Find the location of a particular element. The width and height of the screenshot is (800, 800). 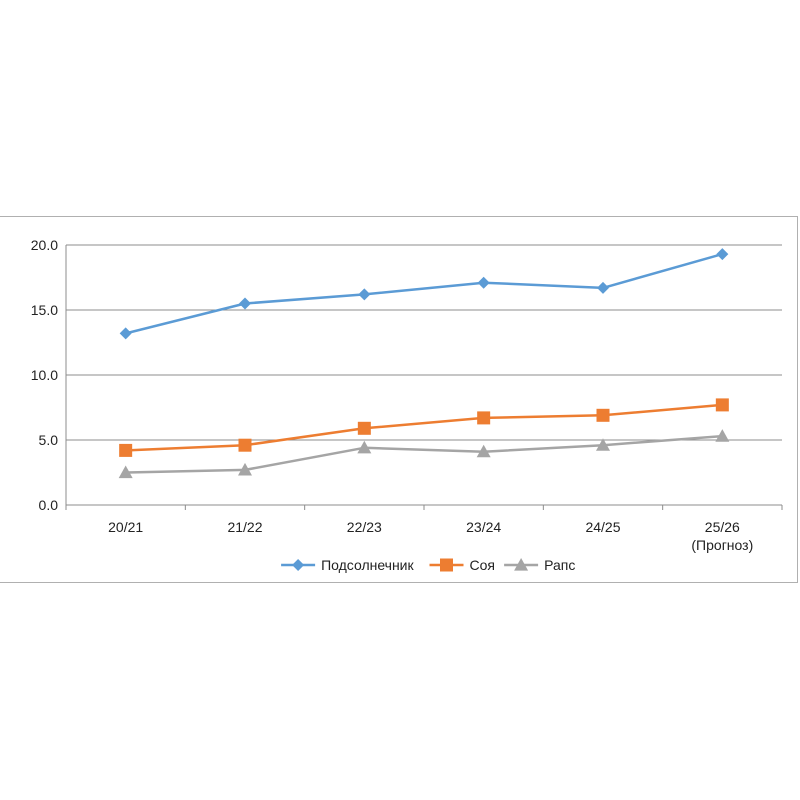

x-tick-label: 23/24 is located at coordinates (483, 527).